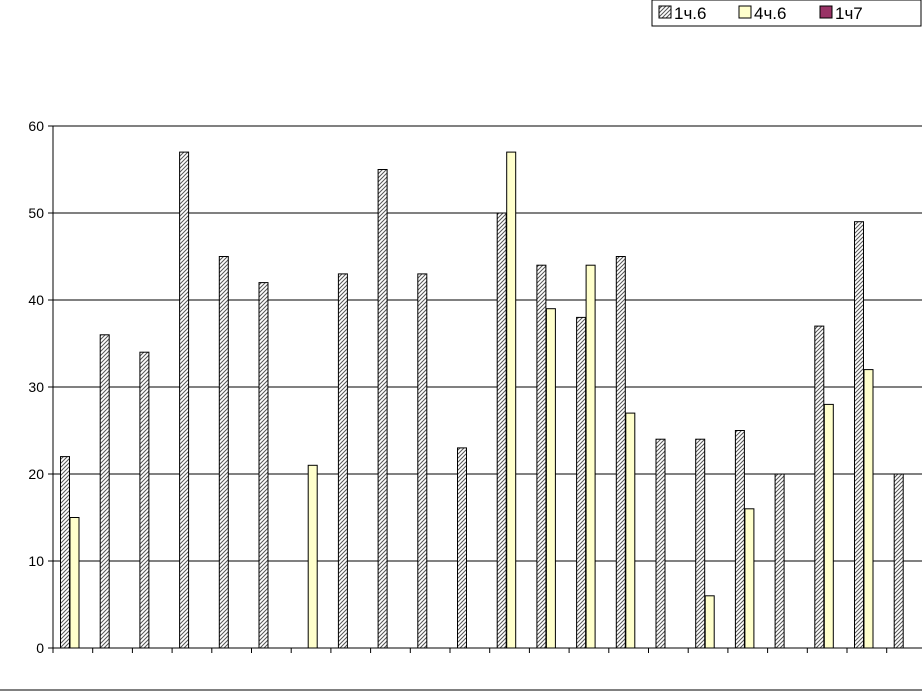 This screenshot has height=697, width=922. Describe the element at coordinates (770, 13) in the screenshot. I see `legend-label-2: 4ч.6` at that location.